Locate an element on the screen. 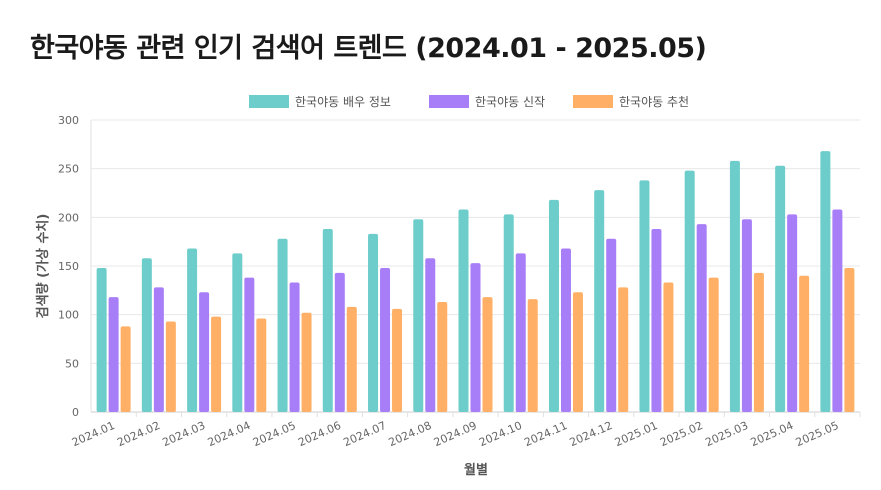  y-tick-label: 250 is located at coordinates (68, 169).